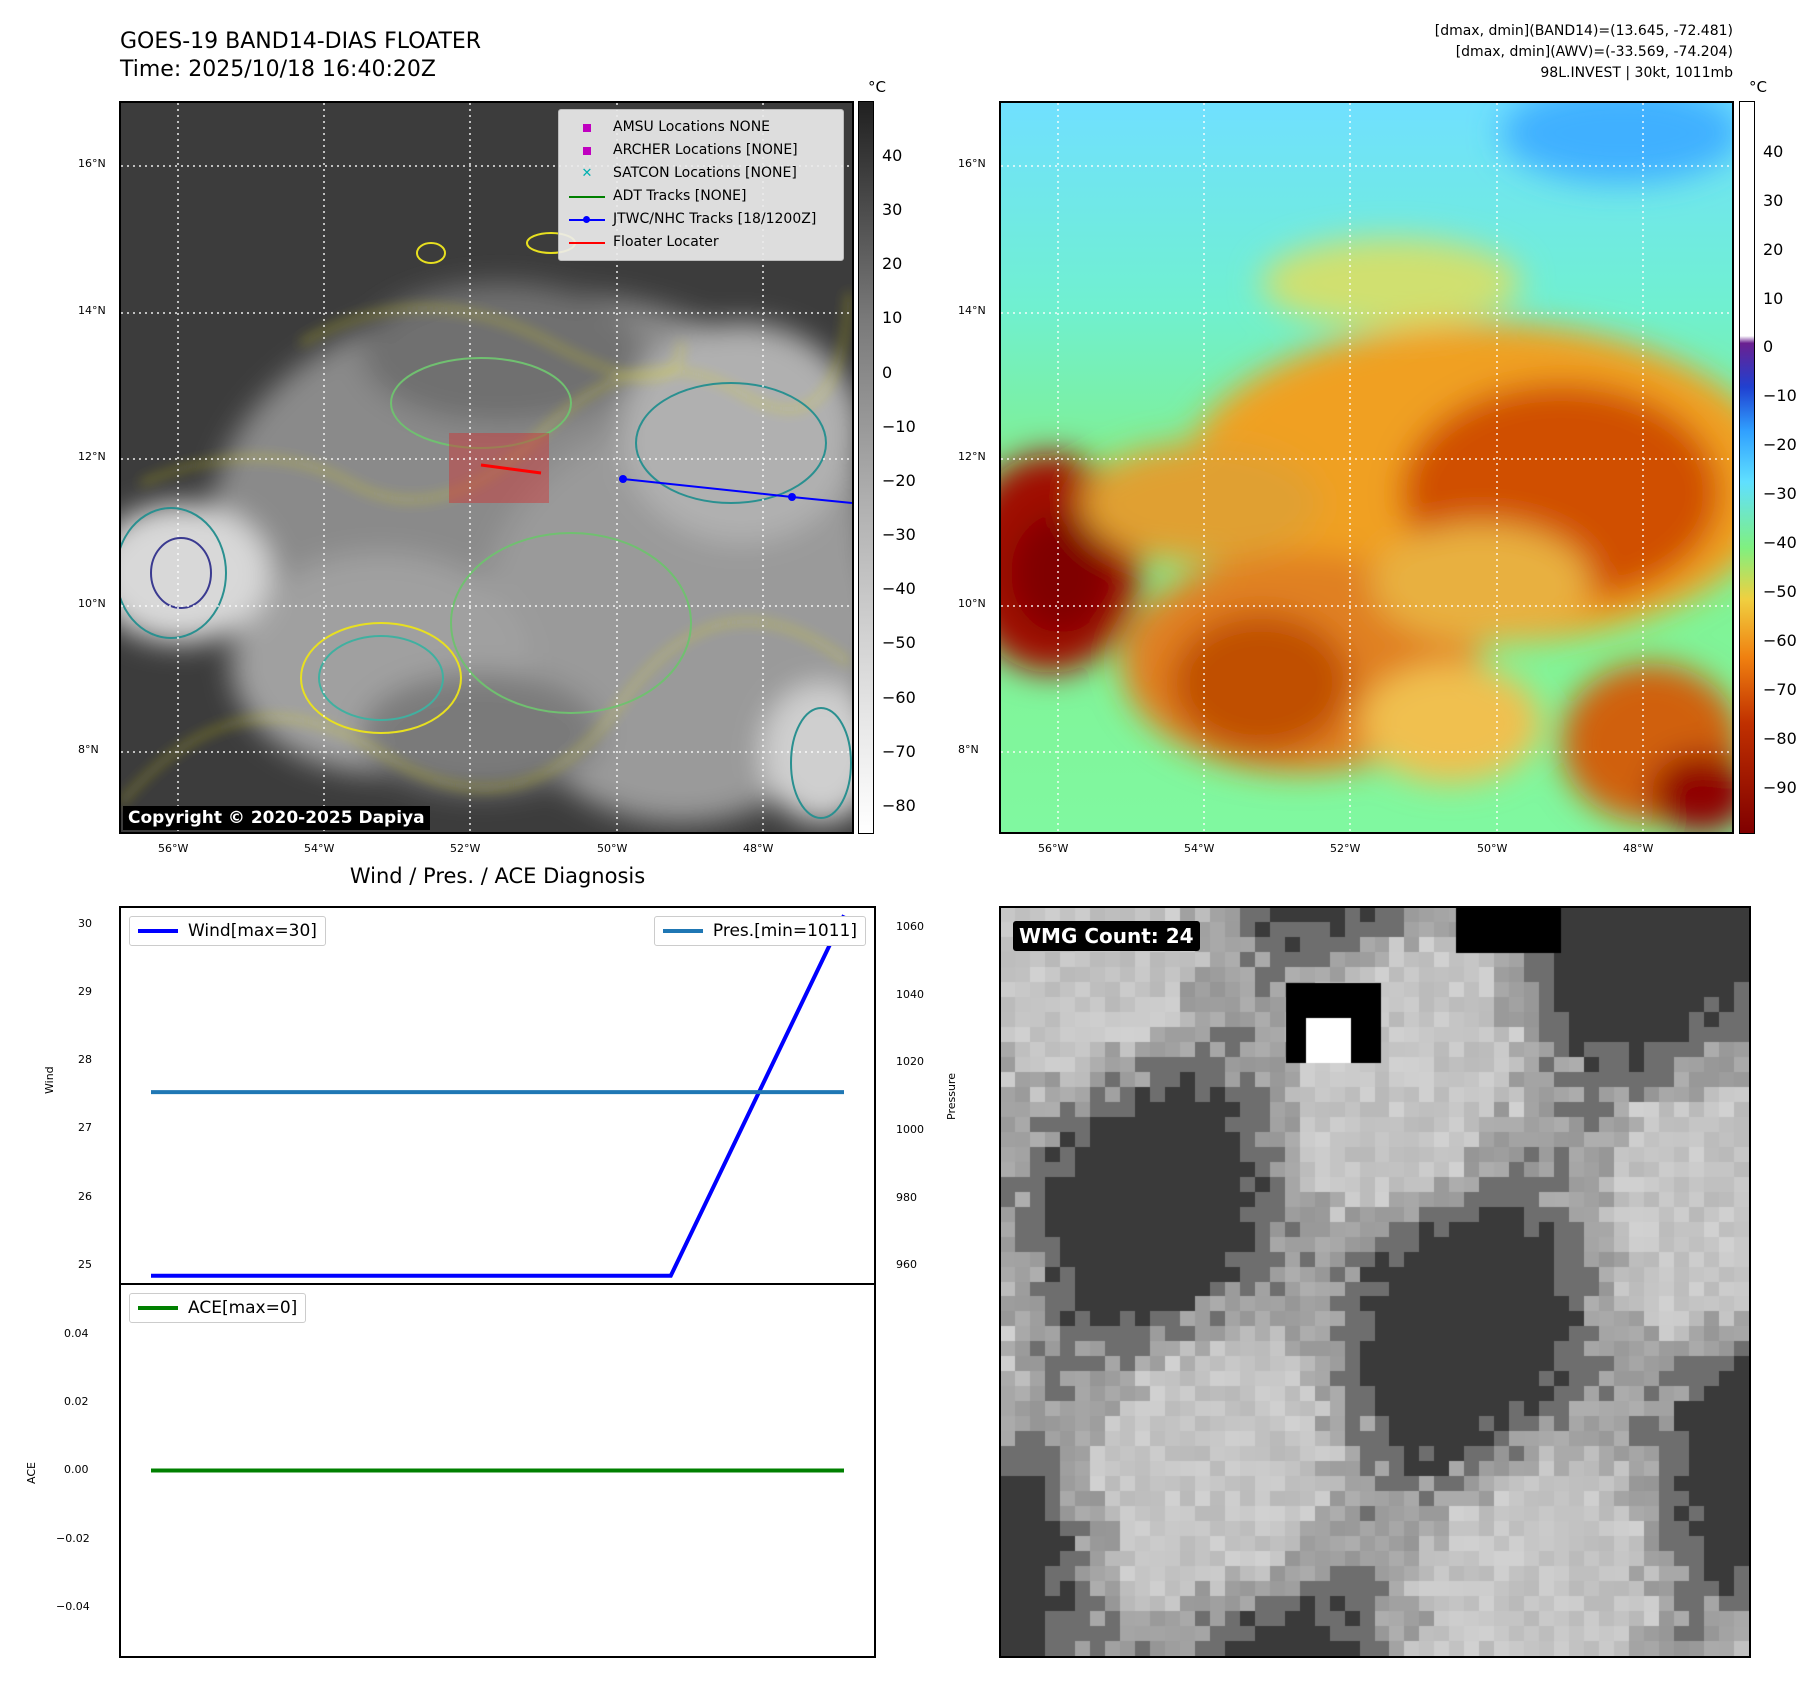  What do you see at coordinates (701, 242) in the screenshot?
I see `legend-item-floater: Floater Locater` at bounding box center [701, 242].